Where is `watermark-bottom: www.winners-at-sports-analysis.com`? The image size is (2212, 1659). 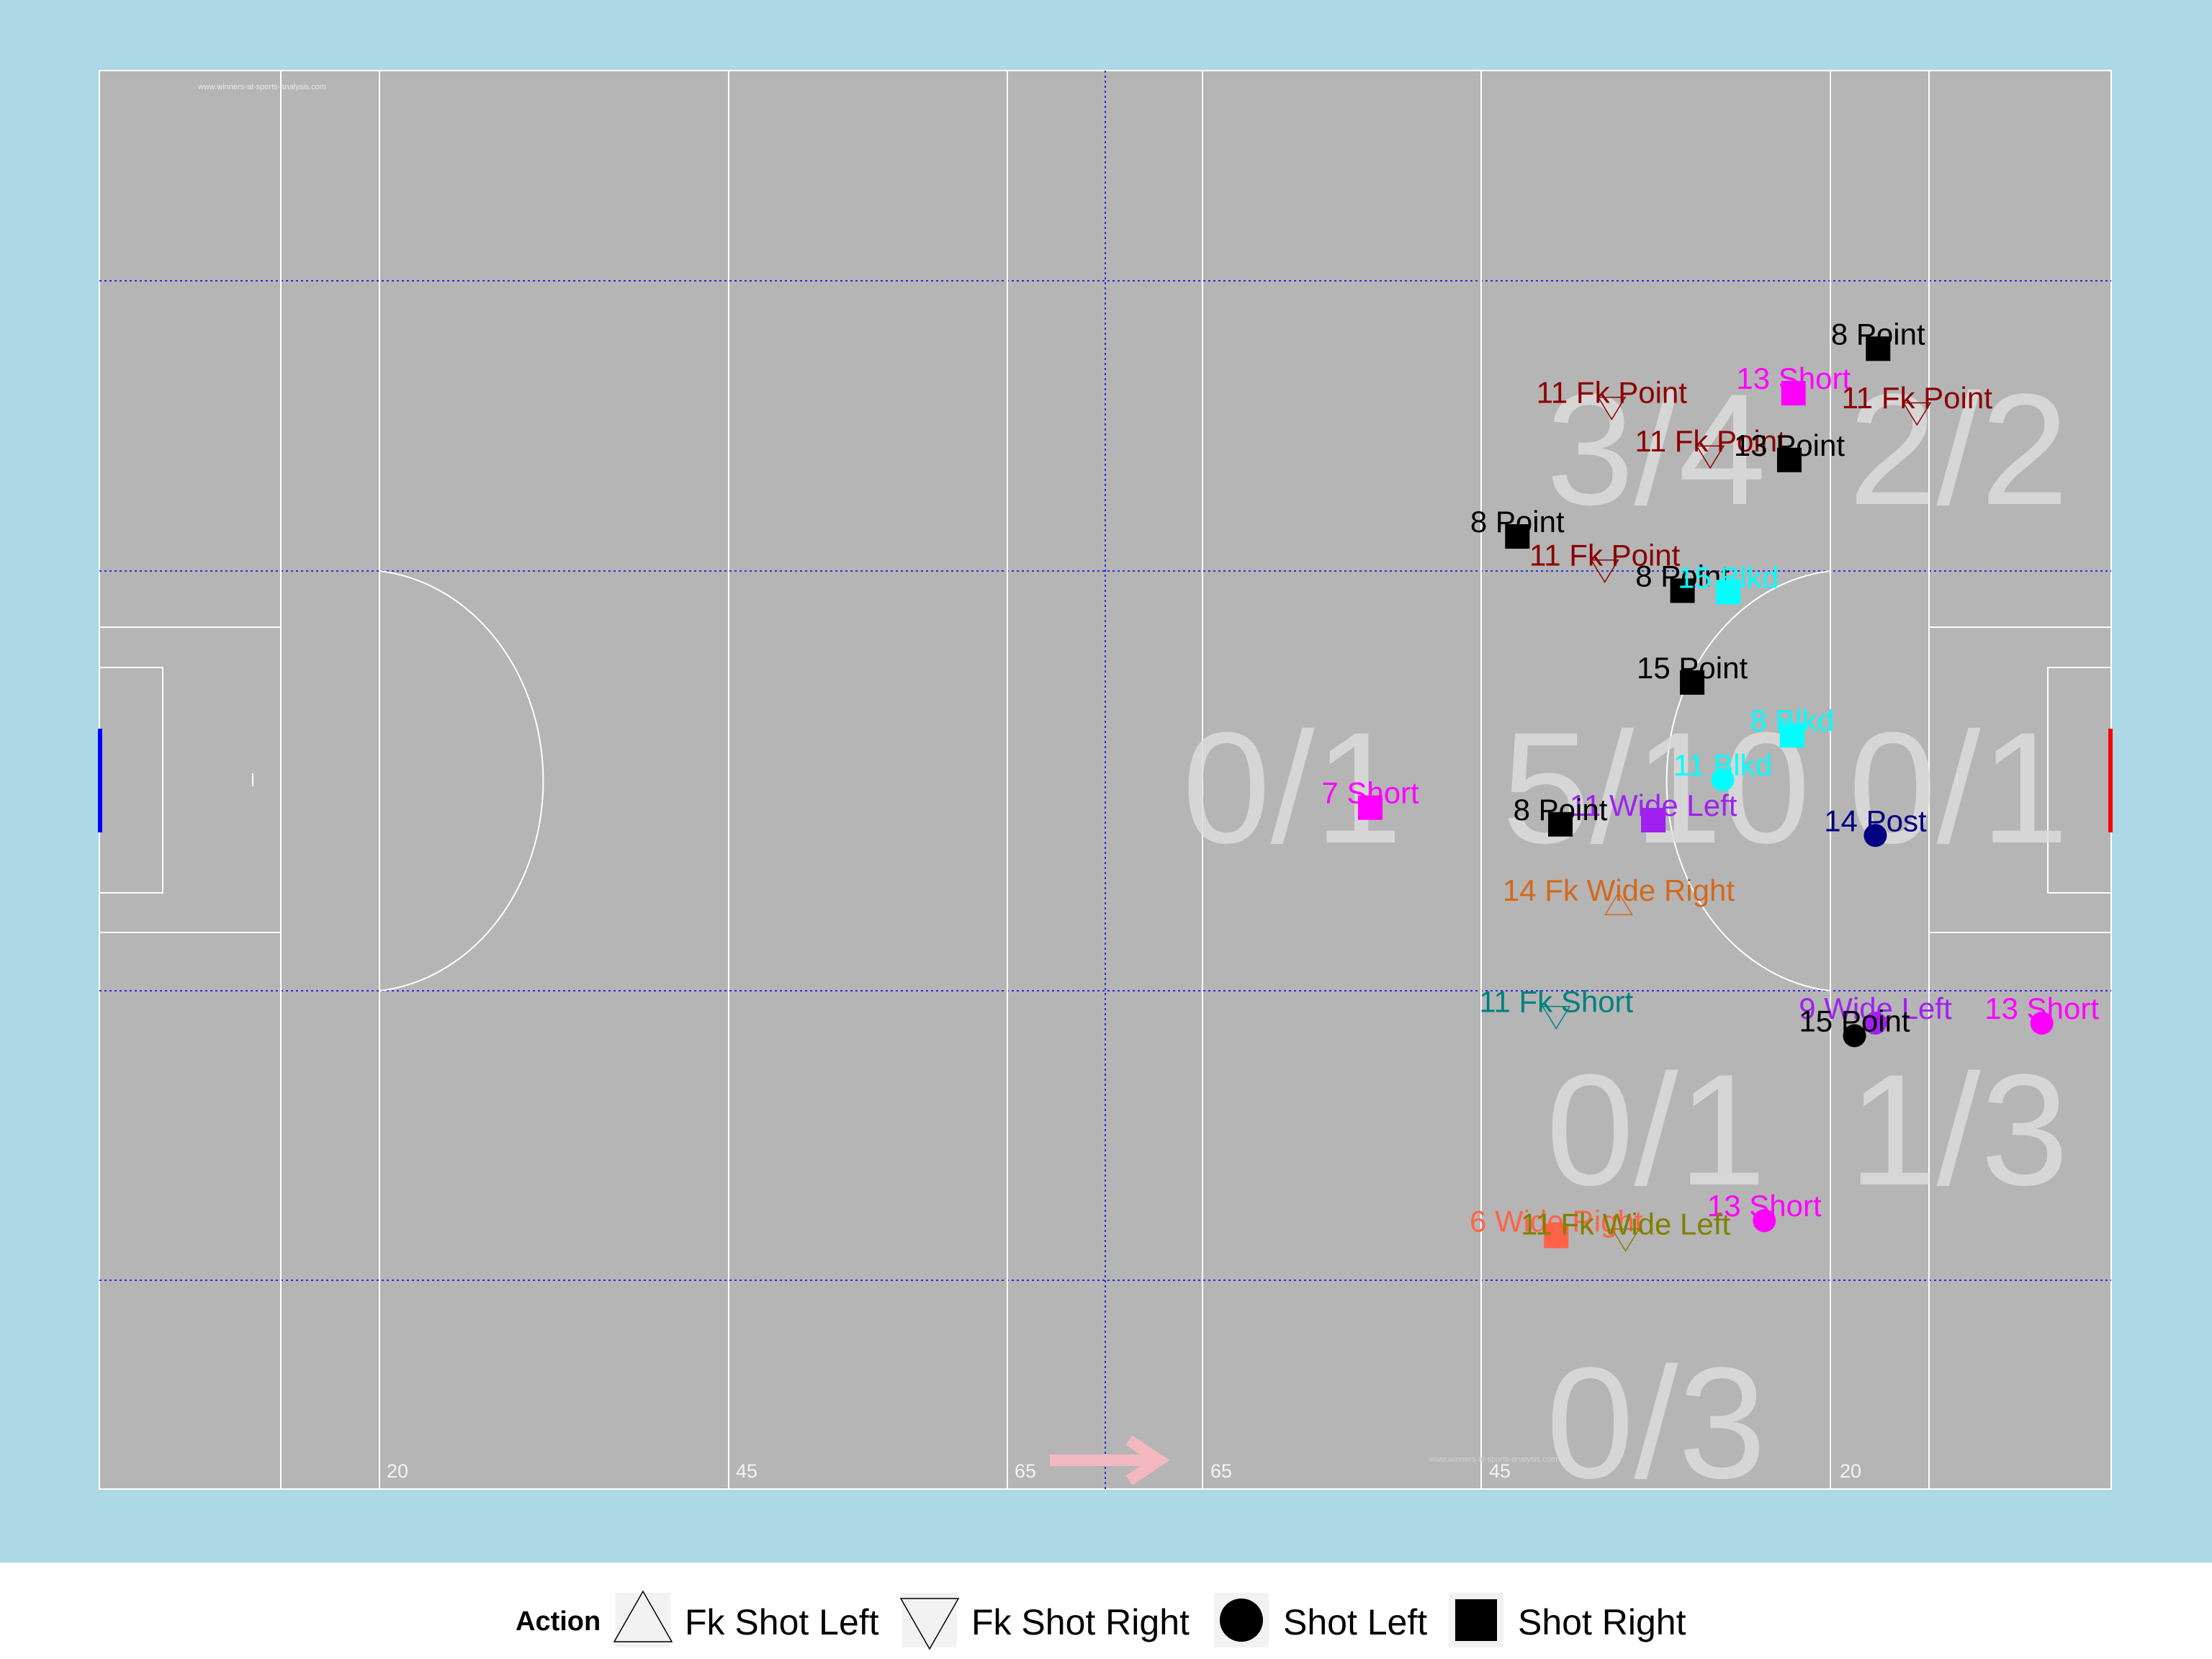 watermark-bottom: www.winners-at-sports-analysis.com is located at coordinates (1493, 1460).